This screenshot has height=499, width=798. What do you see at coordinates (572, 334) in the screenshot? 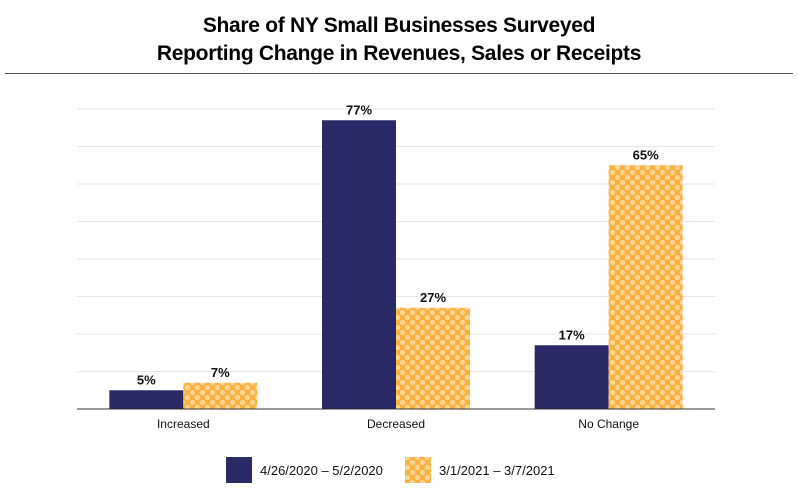
I see `data-label: 17%` at bounding box center [572, 334].